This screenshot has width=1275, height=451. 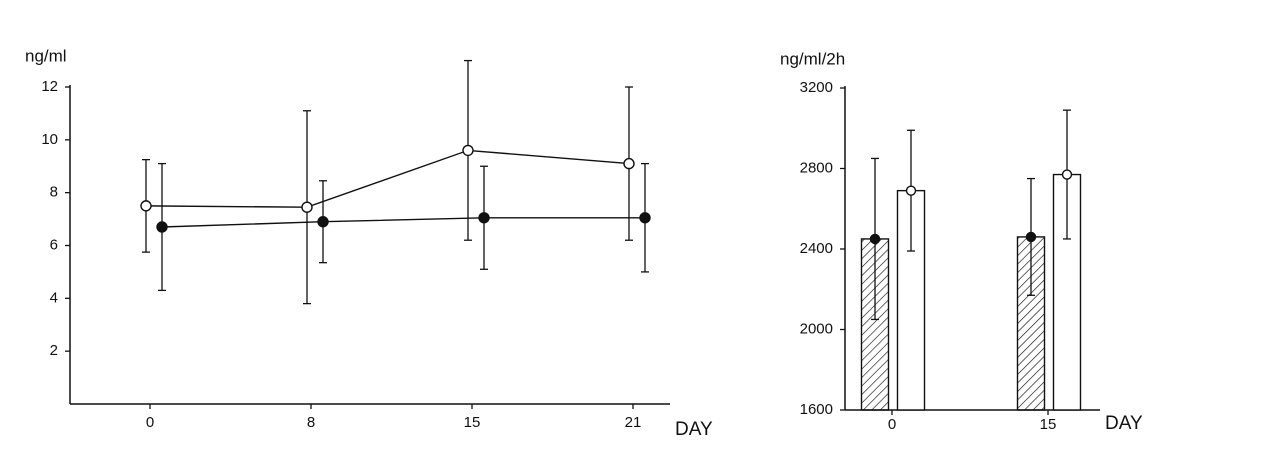 What do you see at coordinates (812, 58) in the screenshot?
I see `y-axis-label: ng/ml/2h` at bounding box center [812, 58].